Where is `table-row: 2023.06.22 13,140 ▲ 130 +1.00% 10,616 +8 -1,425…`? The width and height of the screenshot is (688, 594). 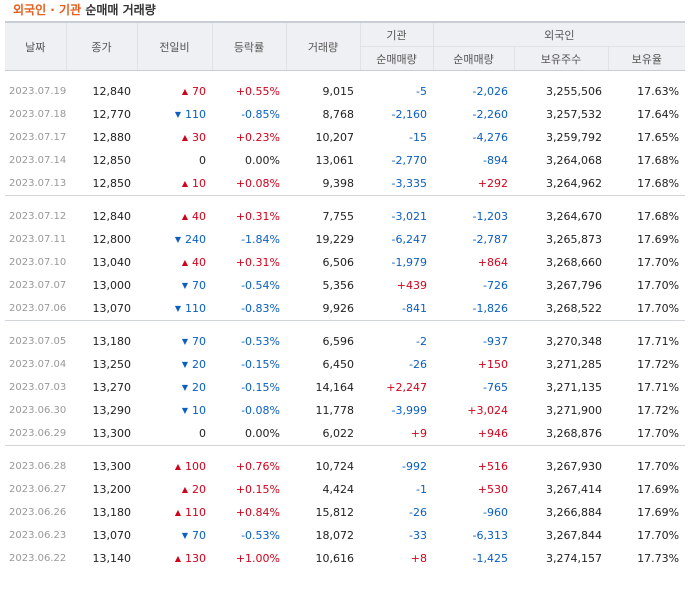 table-row: 2023.06.22 13,140 ▲ 130 +1.00% 10,616 +8 -1,425… is located at coordinates (345, 558).